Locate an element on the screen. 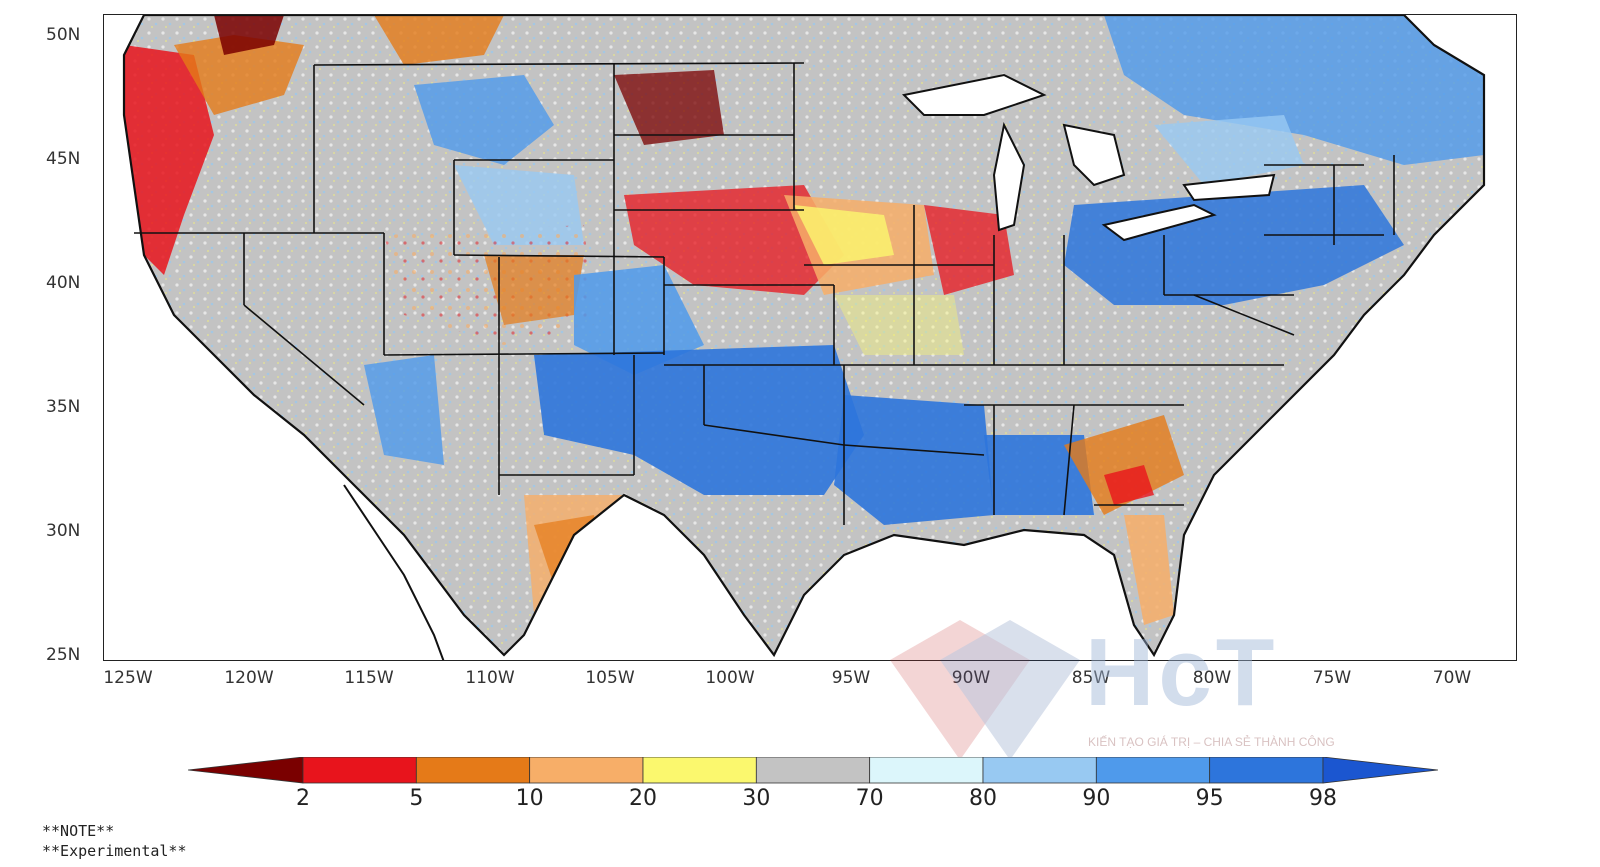  colorbar-label-10: 10 is located at coordinates (529, 798).